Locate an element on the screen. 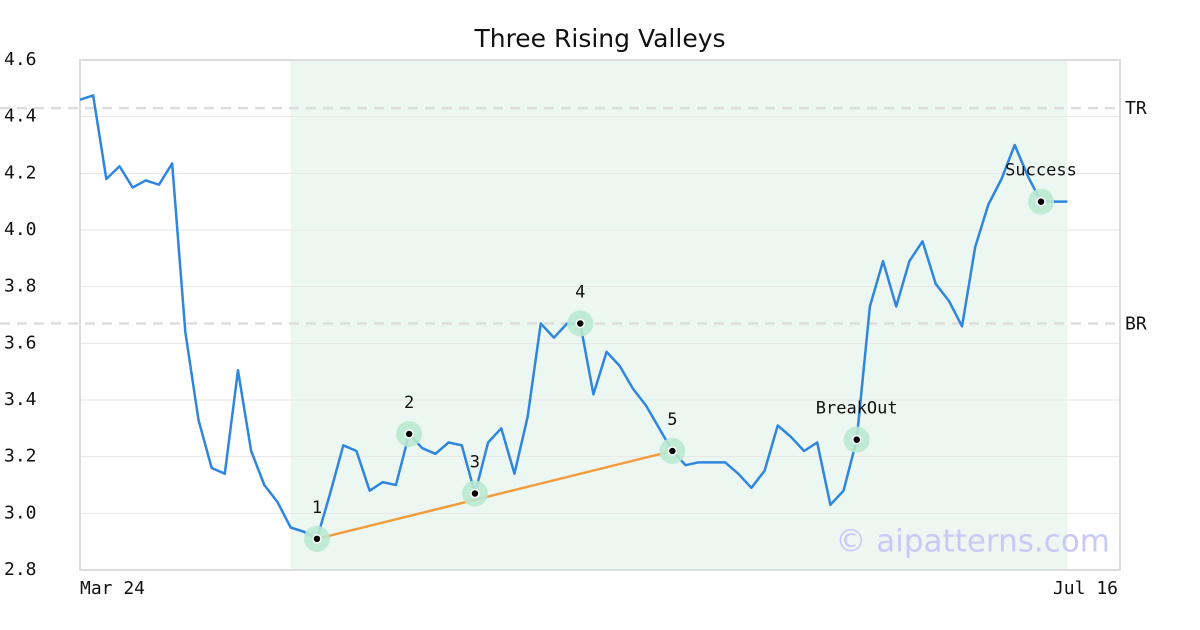 Image resolution: width=1200 pixels, height=630 pixels. trend-line is located at coordinates (494, 495).